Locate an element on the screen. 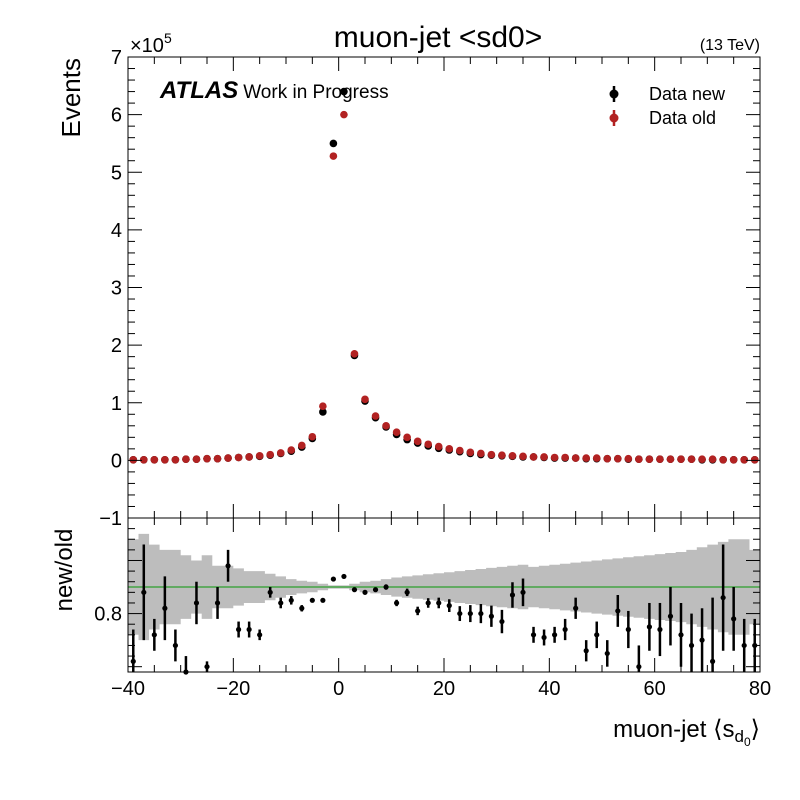 The height and width of the screenshot is (800, 800). y-tick-label: 6 is located at coordinates (116, 116).